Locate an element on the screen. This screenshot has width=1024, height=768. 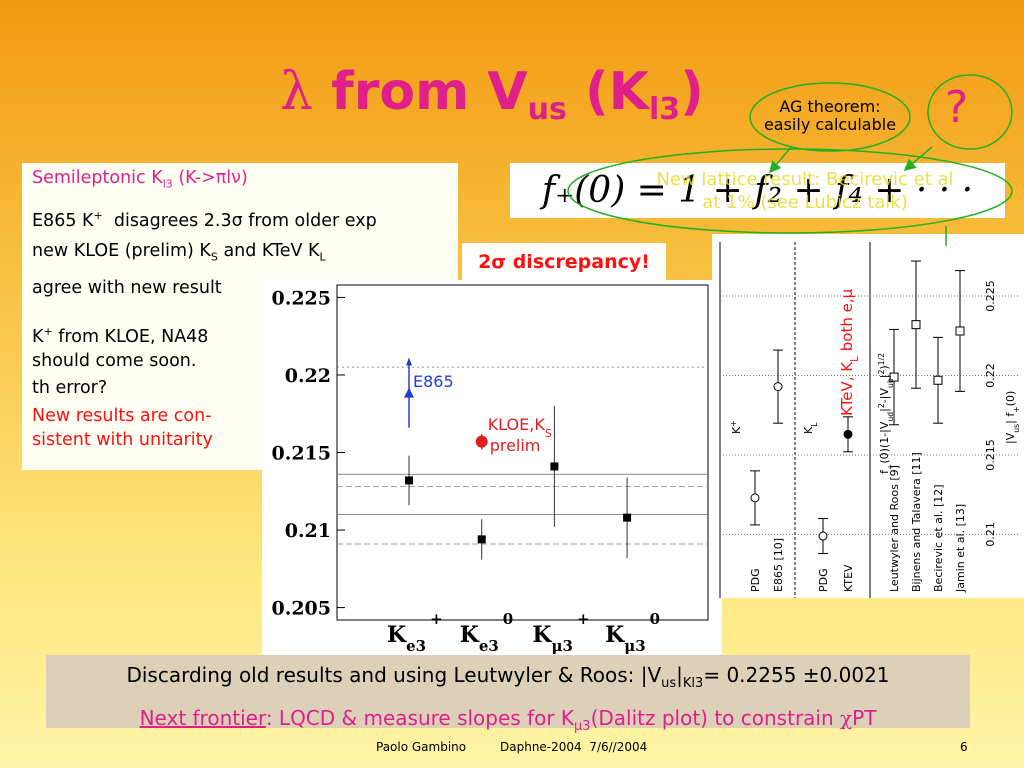
axis-label-part: us is located at coordinates (1016, 428).